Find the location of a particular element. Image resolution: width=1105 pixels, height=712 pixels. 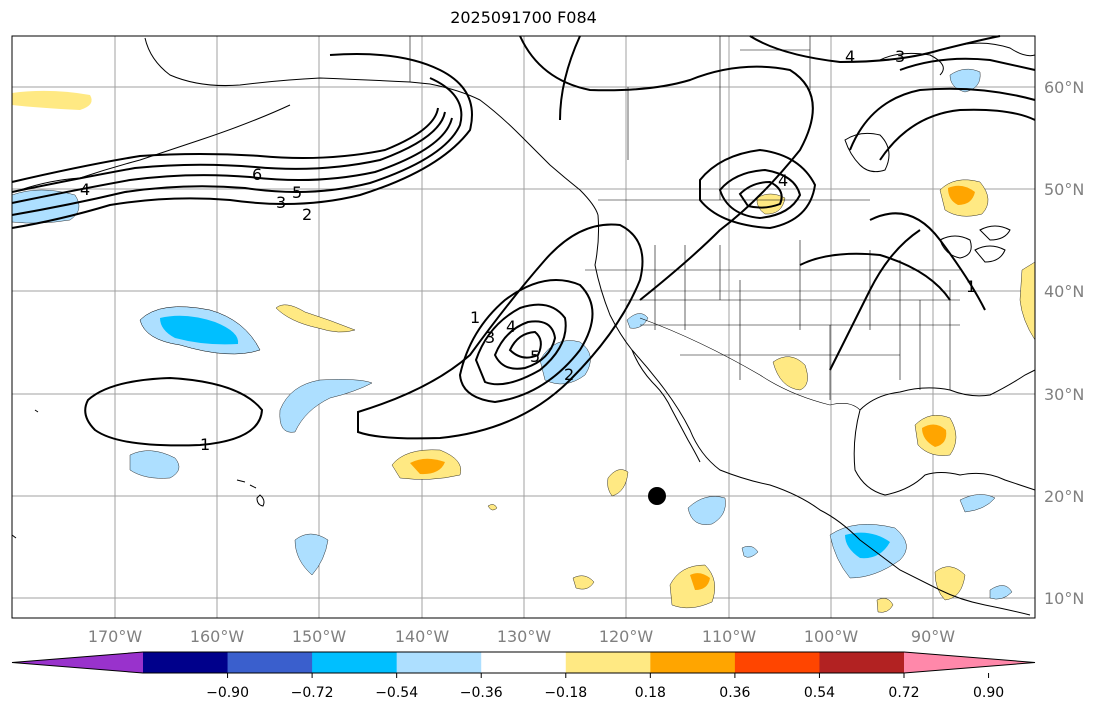

lat-label: 50°N is located at coordinates (1064, 189).